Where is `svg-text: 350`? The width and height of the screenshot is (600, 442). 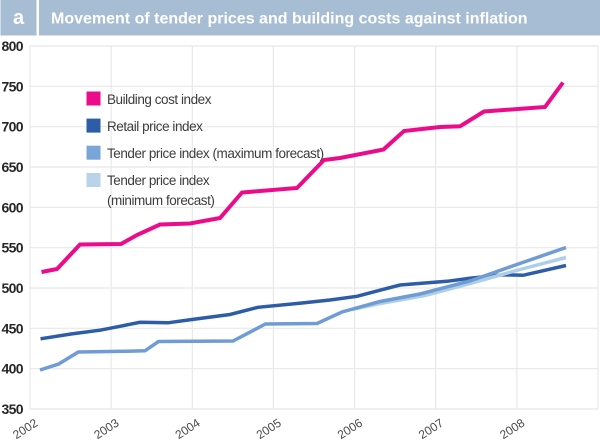 svg-text: 350 is located at coordinates (12, 409).